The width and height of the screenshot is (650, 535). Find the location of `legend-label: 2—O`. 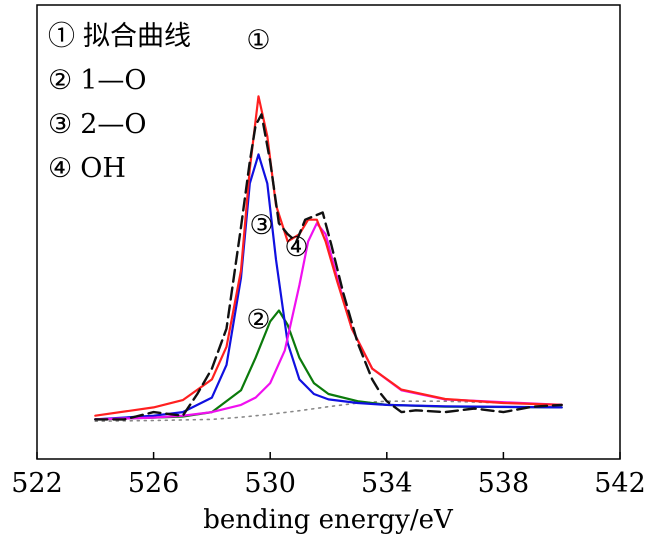

legend-label: 2—O is located at coordinates (113, 124).